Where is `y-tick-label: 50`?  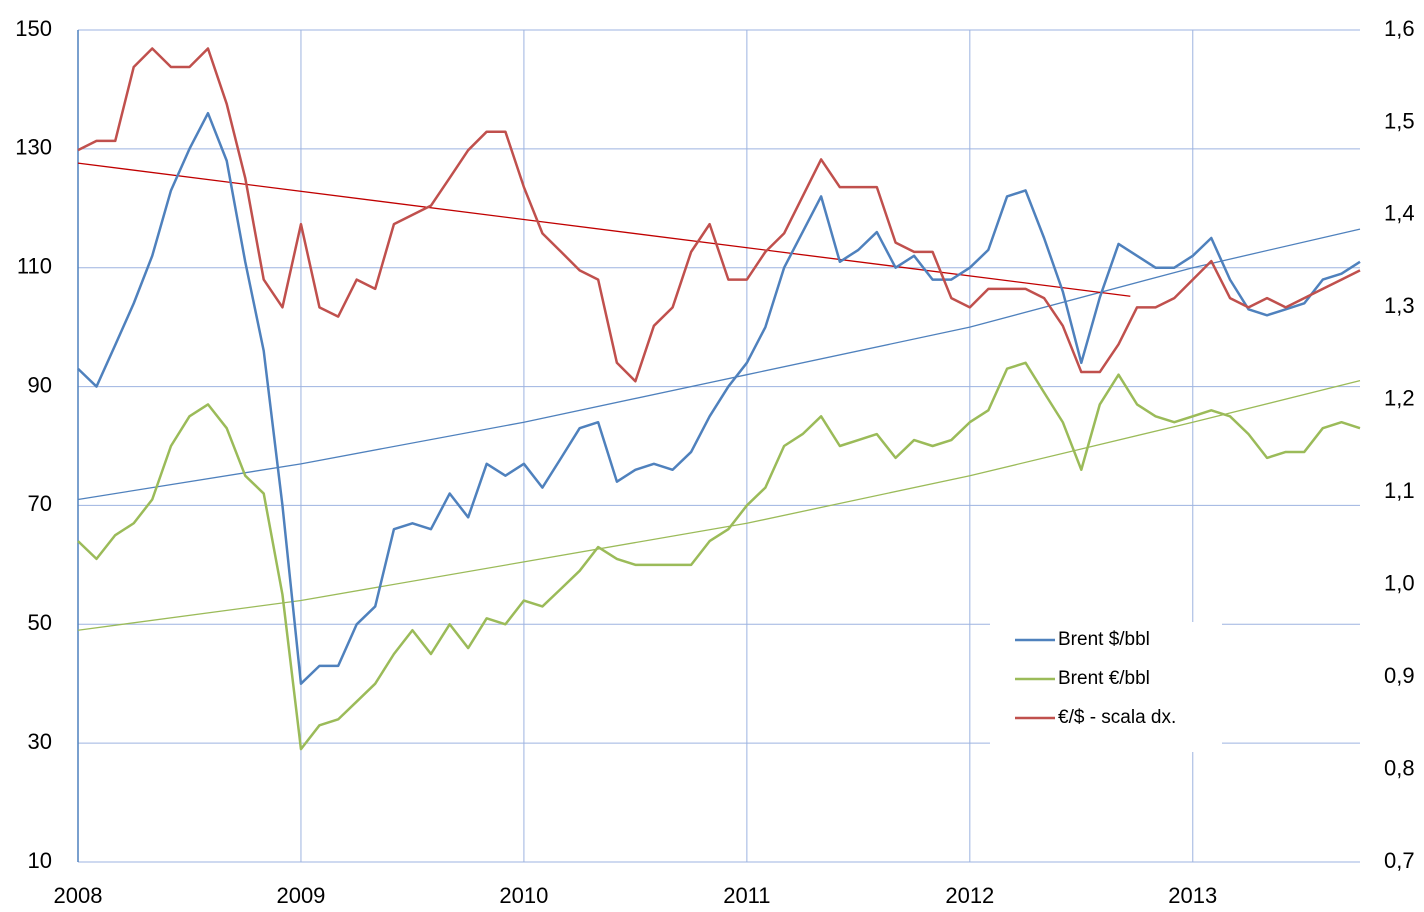 y-tick-label: 50 is located at coordinates (40, 622).